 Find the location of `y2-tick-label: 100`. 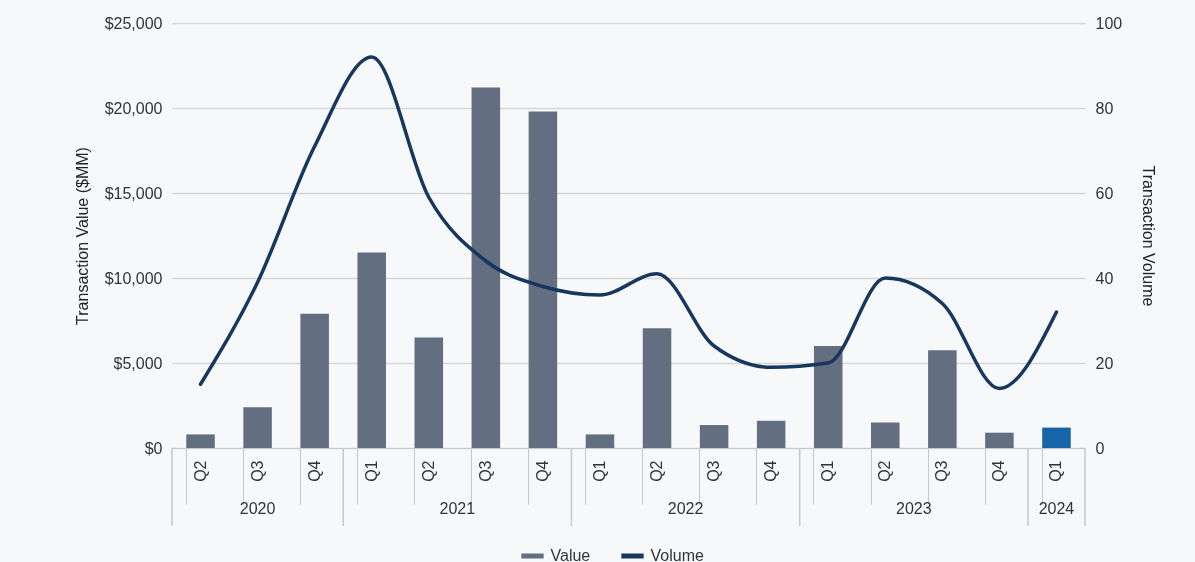

y2-tick-label: 100 is located at coordinates (1109, 23).